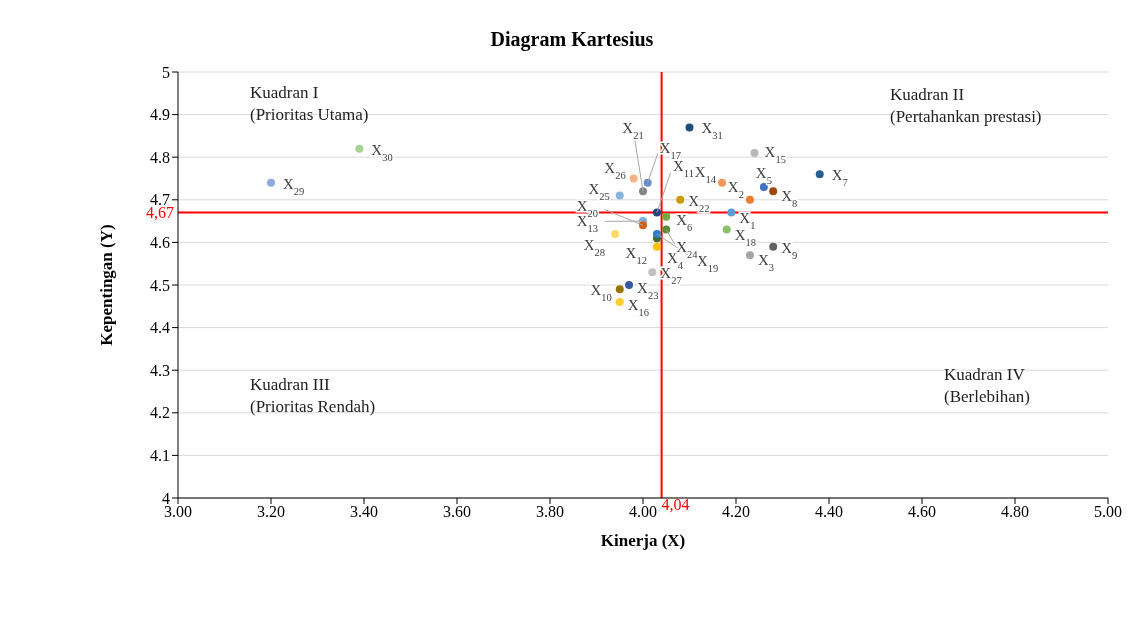  I want to click on x-tick-label: 4.80, so click(1015, 512).